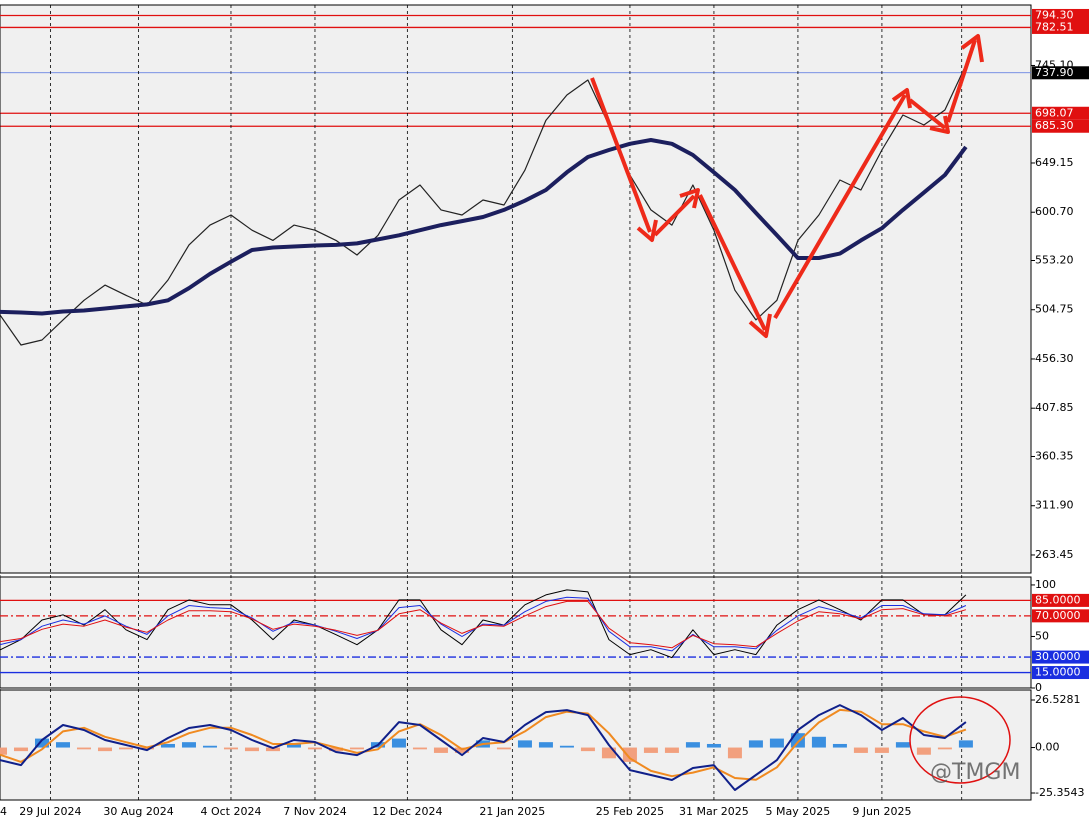 The height and width of the screenshot is (820, 1090). I want to click on y-tick-label: 50, so click(1042, 635).